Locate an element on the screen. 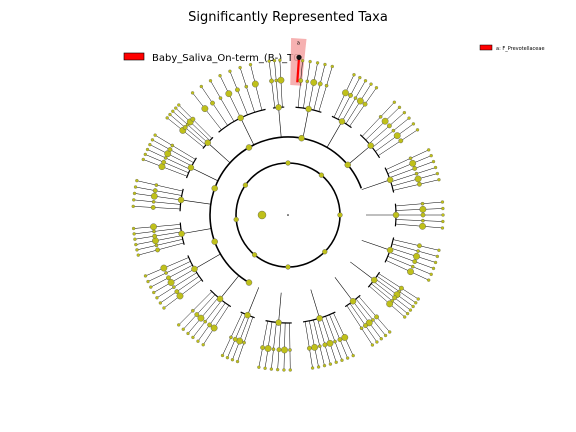 The image size is (576, 432). figure-title: Significantly Represented Taxa is located at coordinates (288, 17).